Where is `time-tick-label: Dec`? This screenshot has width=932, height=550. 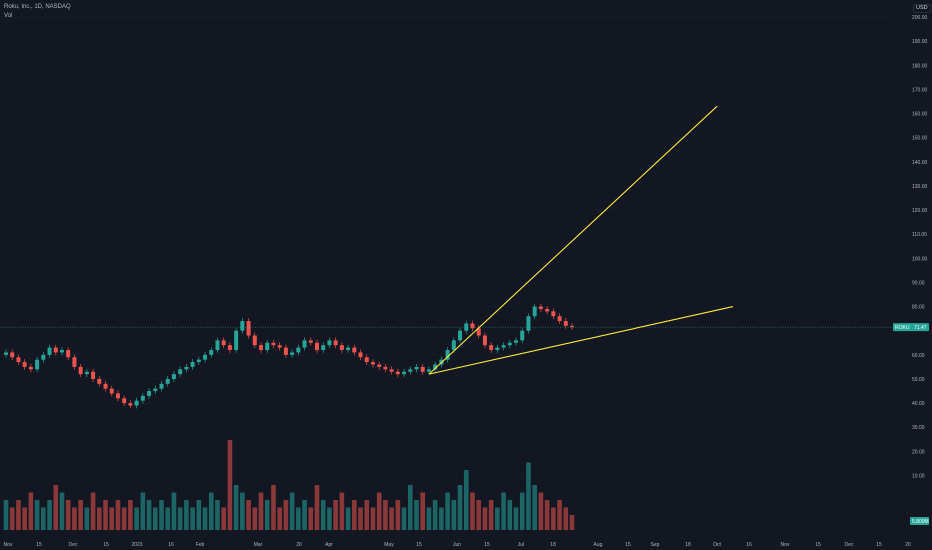 time-tick-label: Dec is located at coordinates (73, 545).